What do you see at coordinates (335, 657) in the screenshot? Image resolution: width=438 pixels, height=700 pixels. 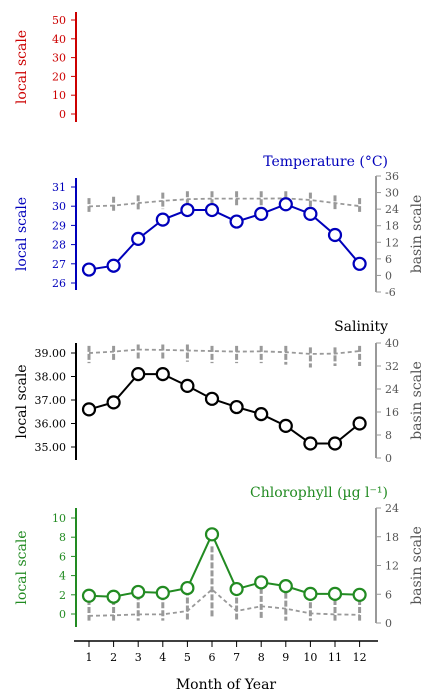 I see `x-tick-label-11: 11` at bounding box center [335, 657].